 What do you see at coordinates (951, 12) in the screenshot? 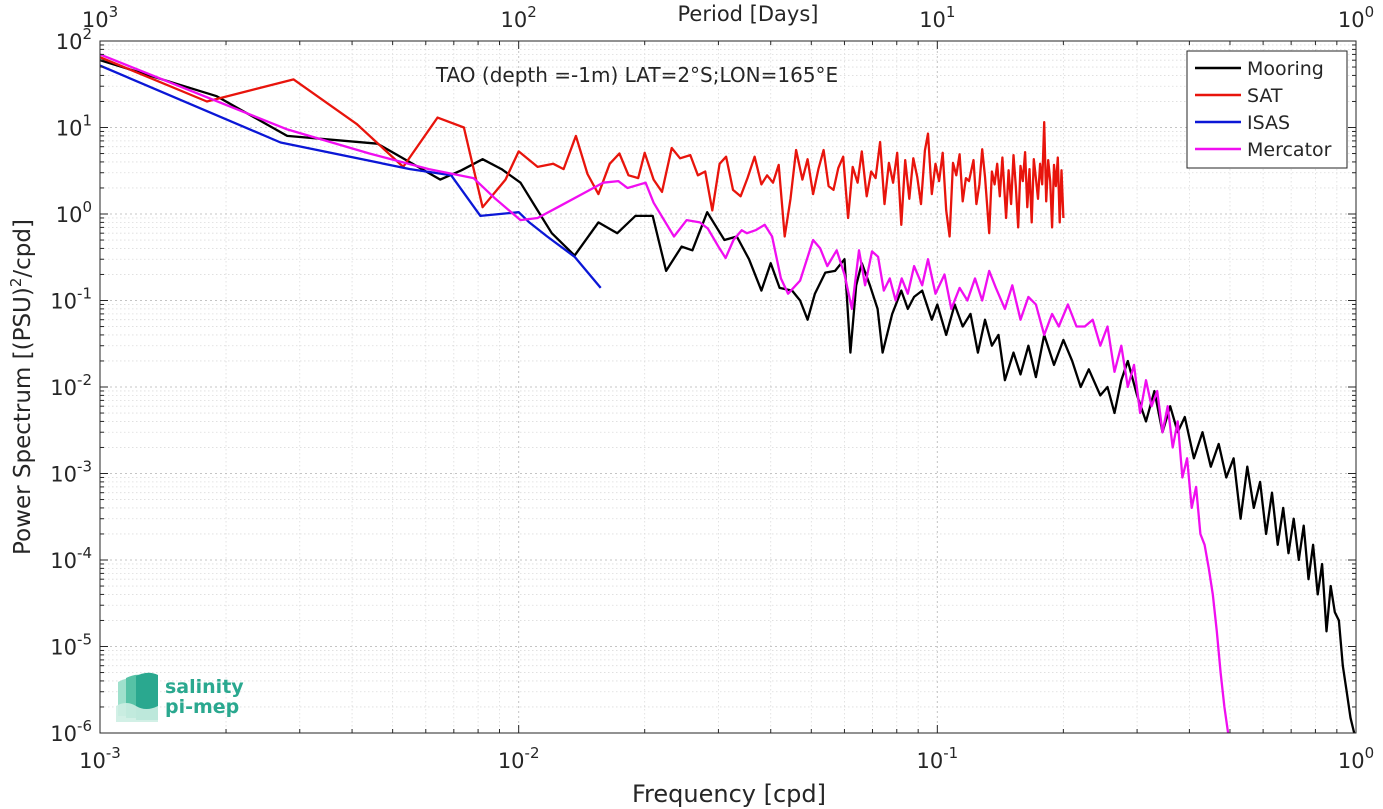
I see `top-tick-label-exponent: 1` at bounding box center [951, 12].